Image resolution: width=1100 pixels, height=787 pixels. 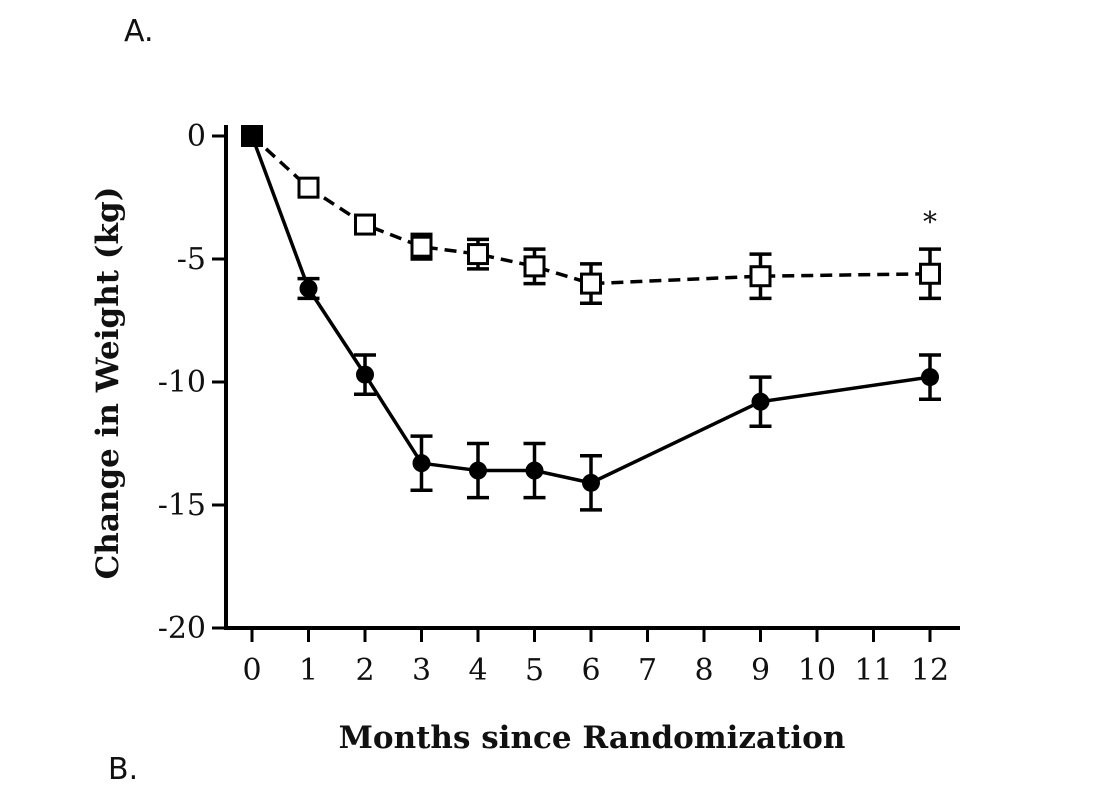 What do you see at coordinates (108, 383) in the screenshot?
I see `y-axis-title: Change in Weight (kg)` at bounding box center [108, 383].